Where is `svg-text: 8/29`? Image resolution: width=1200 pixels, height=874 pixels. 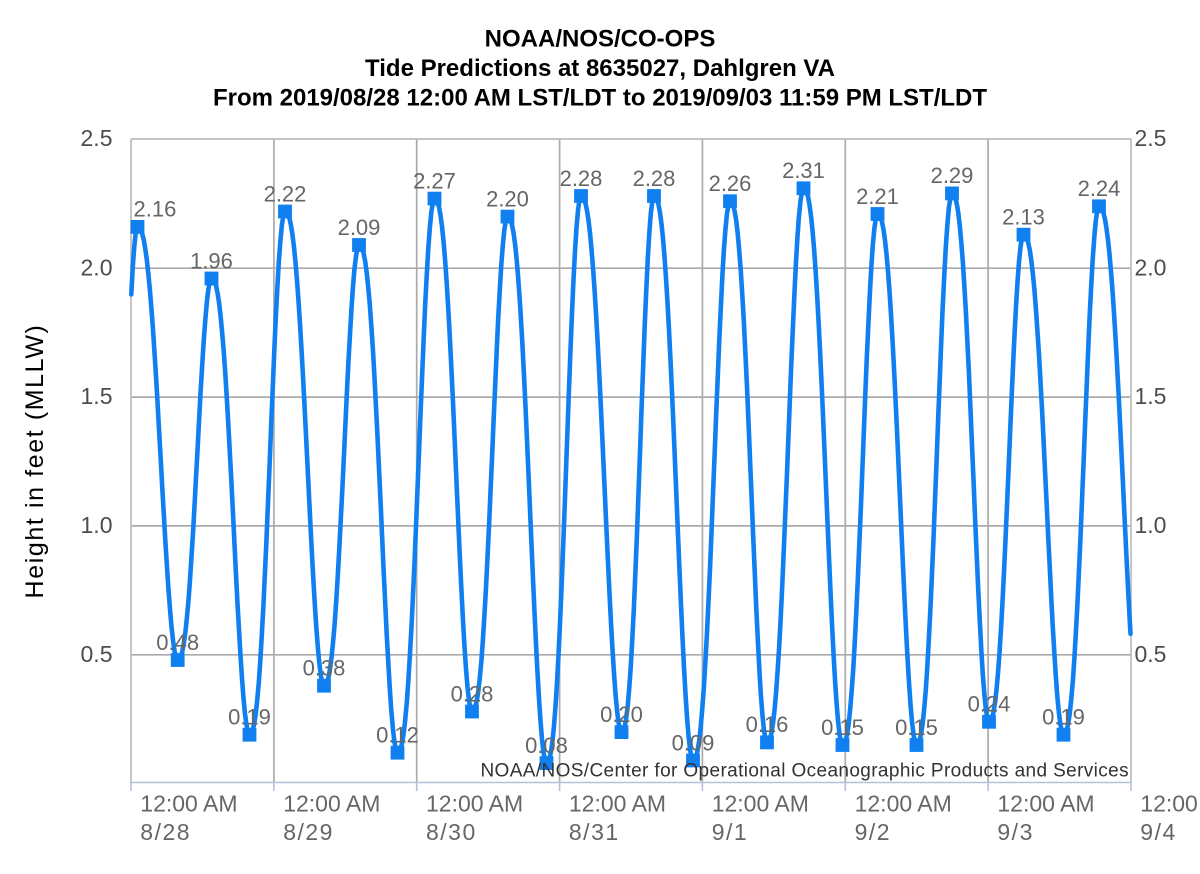 svg-text: 8/29 is located at coordinates (308, 832).